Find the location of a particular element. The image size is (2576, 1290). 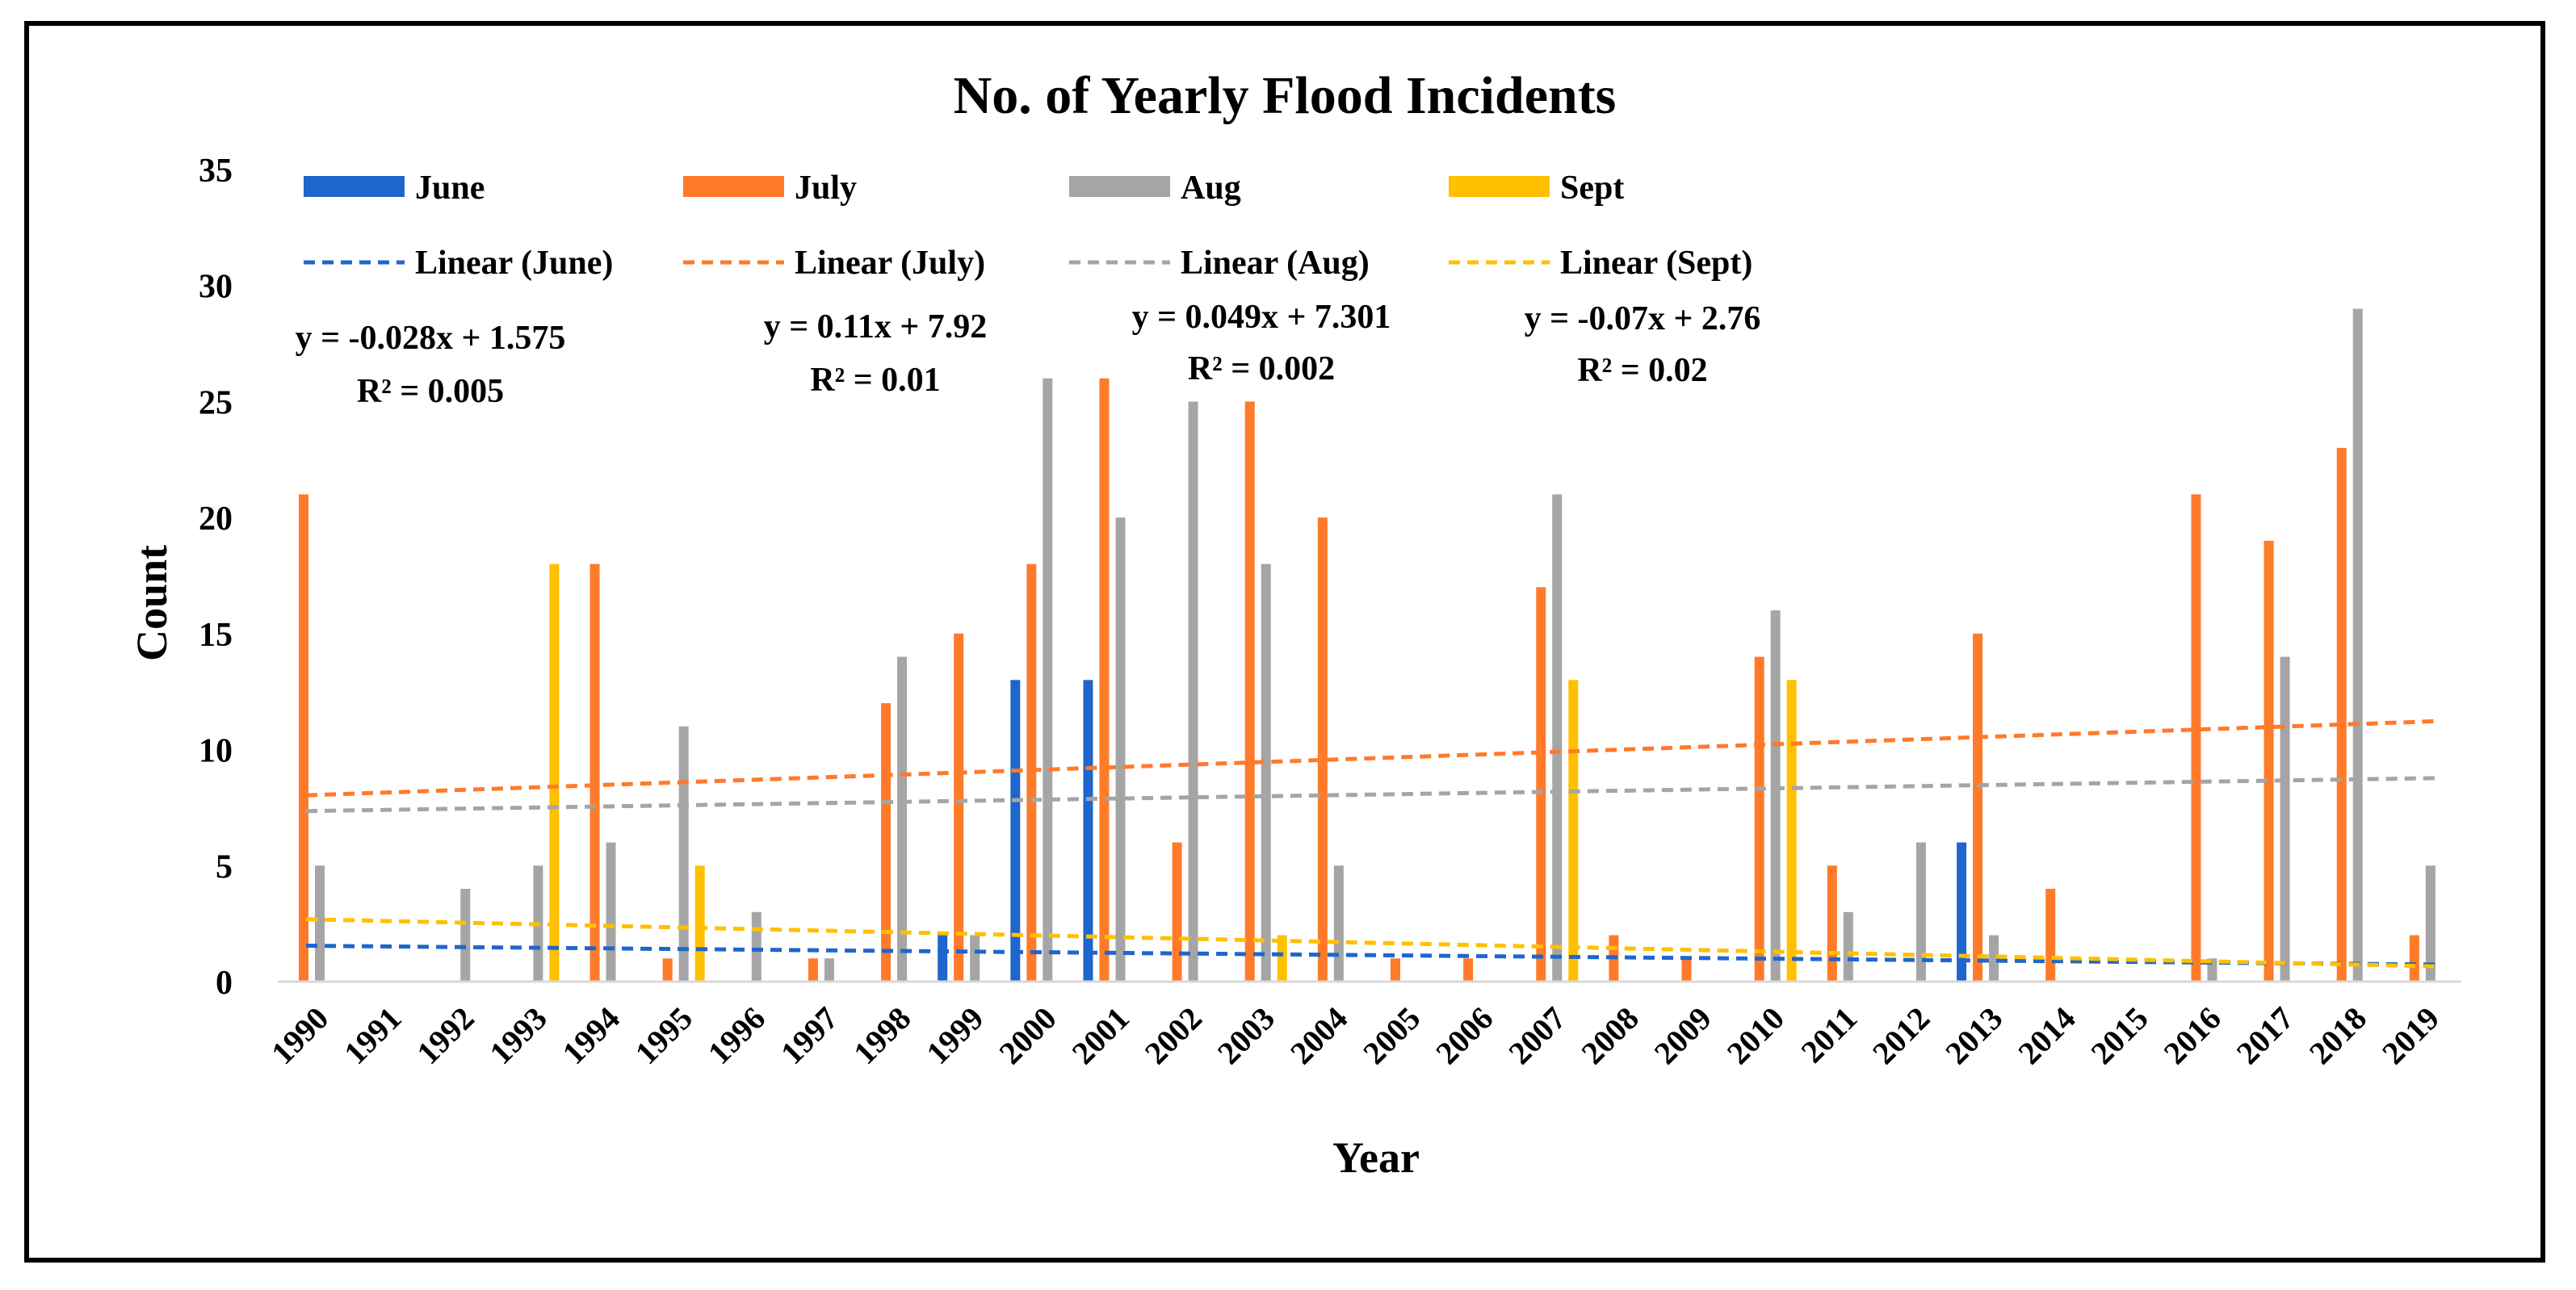

y-tick-label: 15 is located at coordinates (216, 635).